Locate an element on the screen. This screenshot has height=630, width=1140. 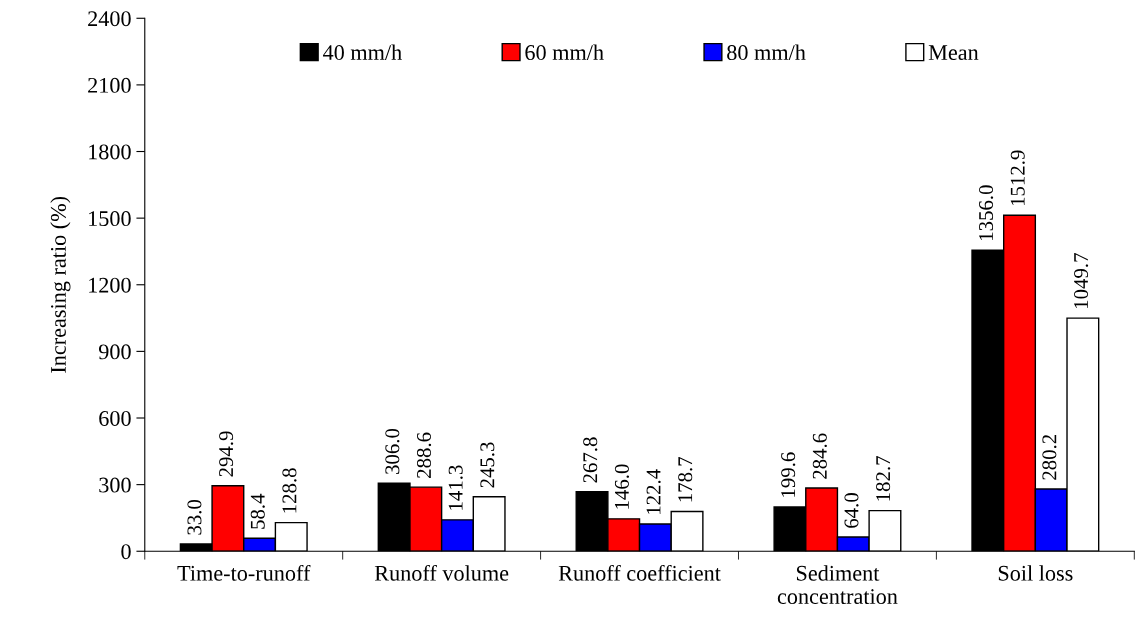
data-label: 306.0 is located at coordinates (392, 451).